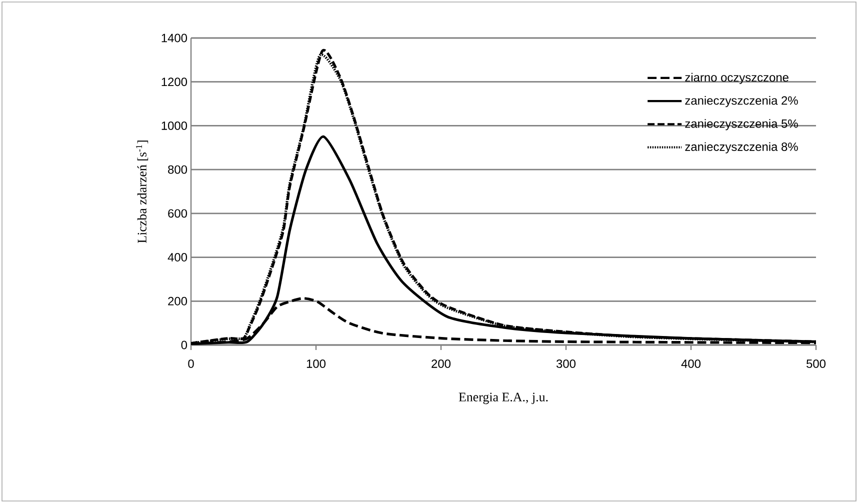  What do you see at coordinates (175, 125) in the screenshot?
I see `y-tick-label: 1000` at bounding box center [175, 125].